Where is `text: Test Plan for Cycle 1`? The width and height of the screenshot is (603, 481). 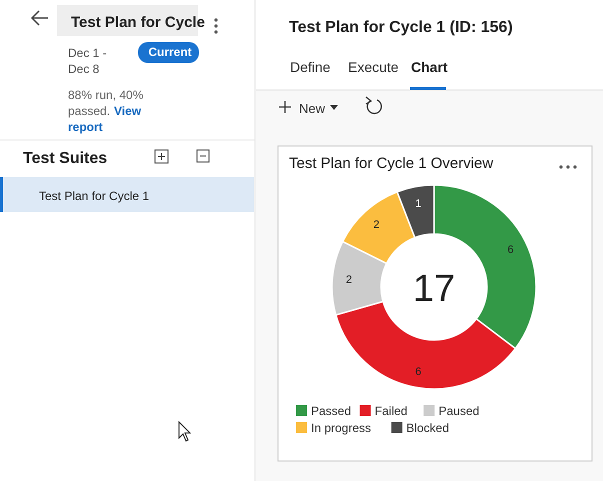
text: Test Plan for Cycle 1 is located at coordinates (94, 196).